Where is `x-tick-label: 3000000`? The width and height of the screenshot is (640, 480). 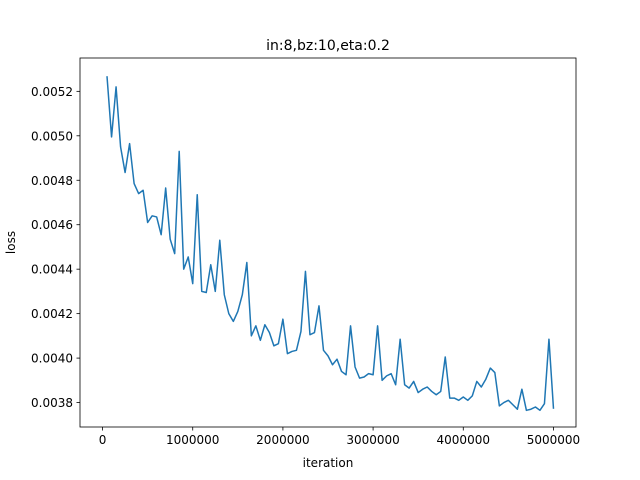
x-tick-label: 3000000 is located at coordinates (372, 440).